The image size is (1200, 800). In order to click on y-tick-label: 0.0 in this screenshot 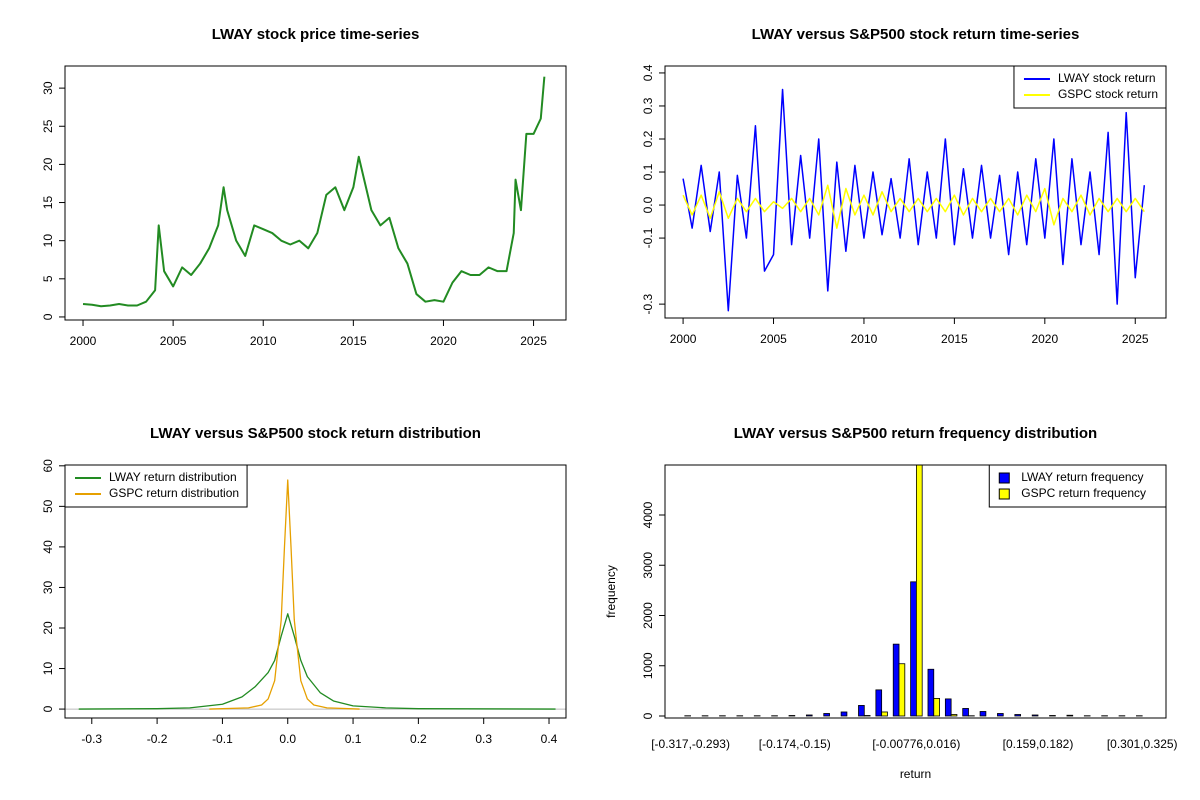, I will do `click(648, 204)`.